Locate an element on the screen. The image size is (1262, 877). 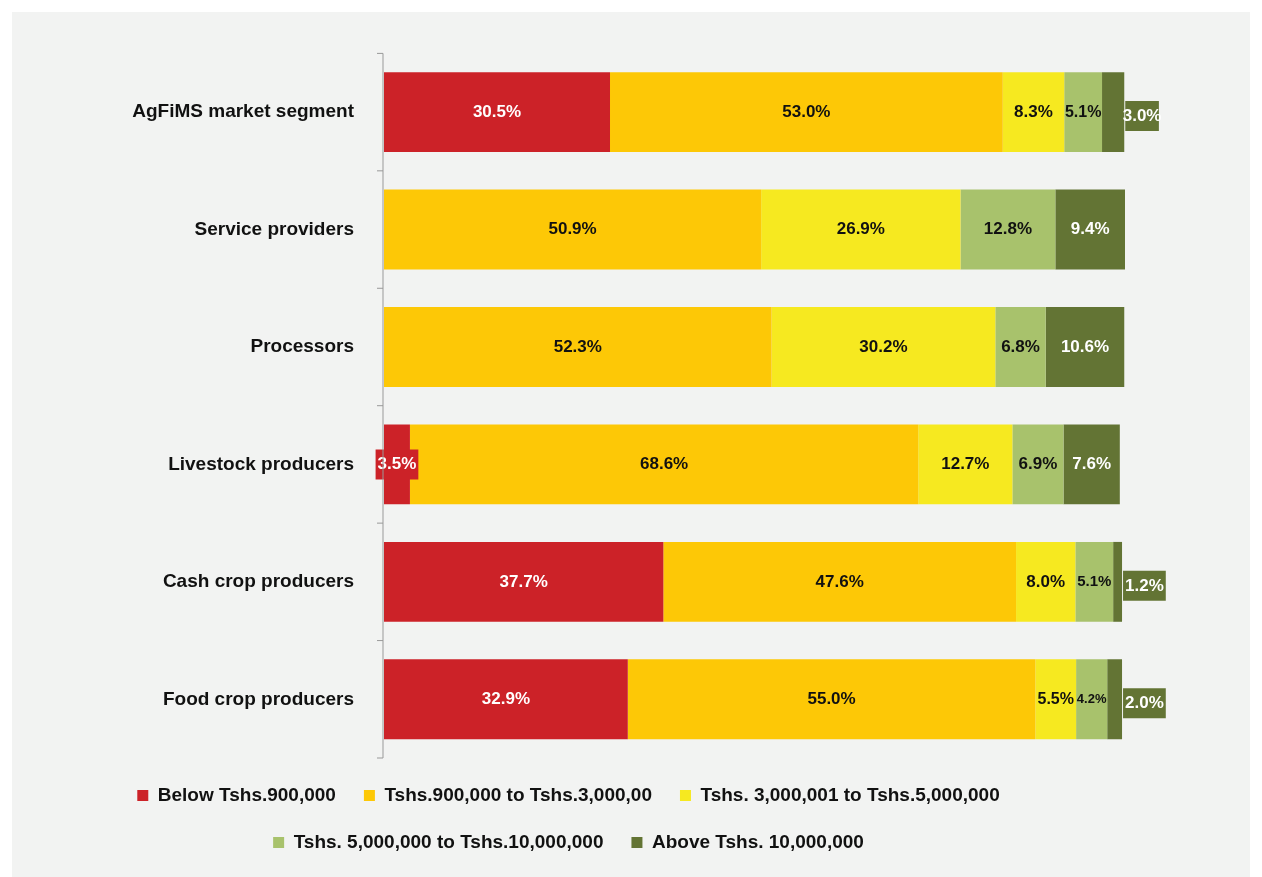
data-label: 55.0% is located at coordinates (831, 698).